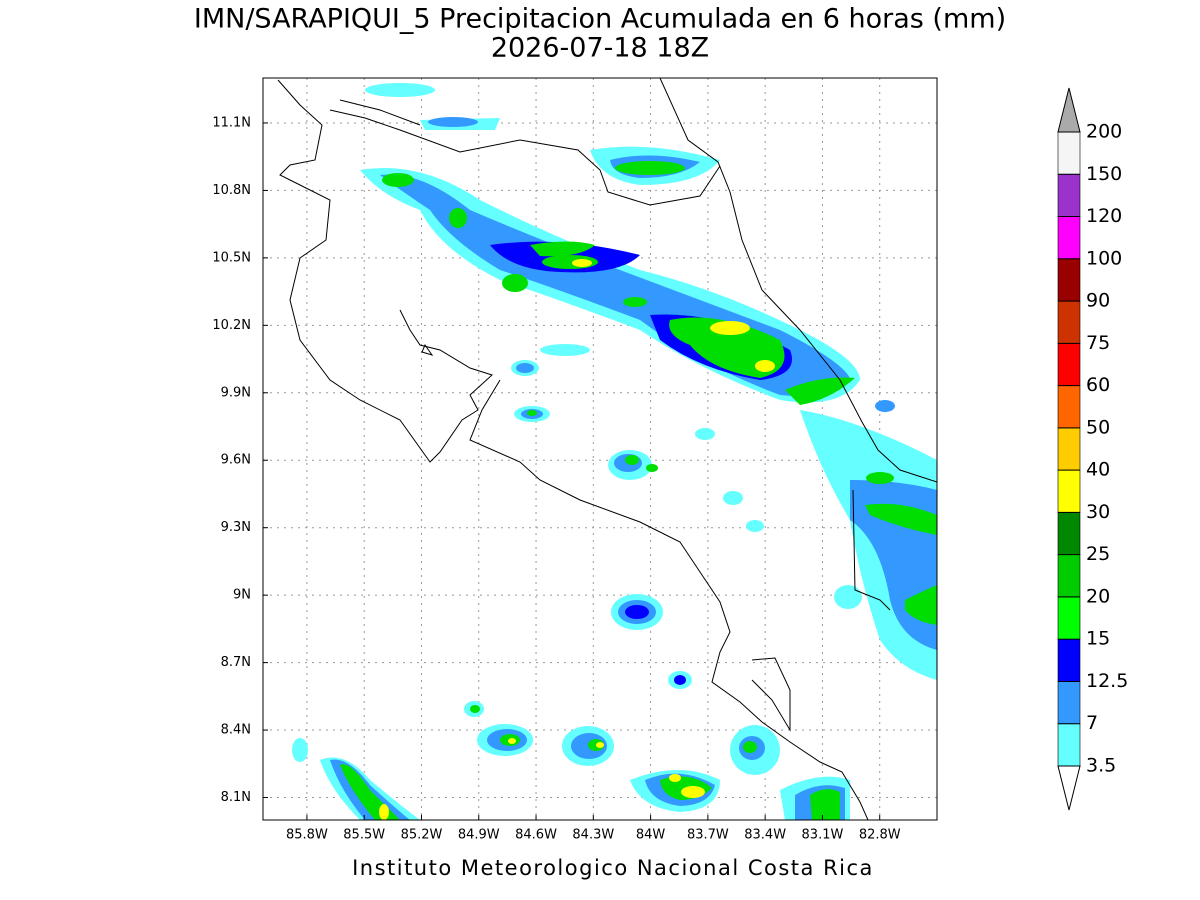 The image size is (1200, 900). I want to click on colorbar-label: 90, so click(1098, 301).